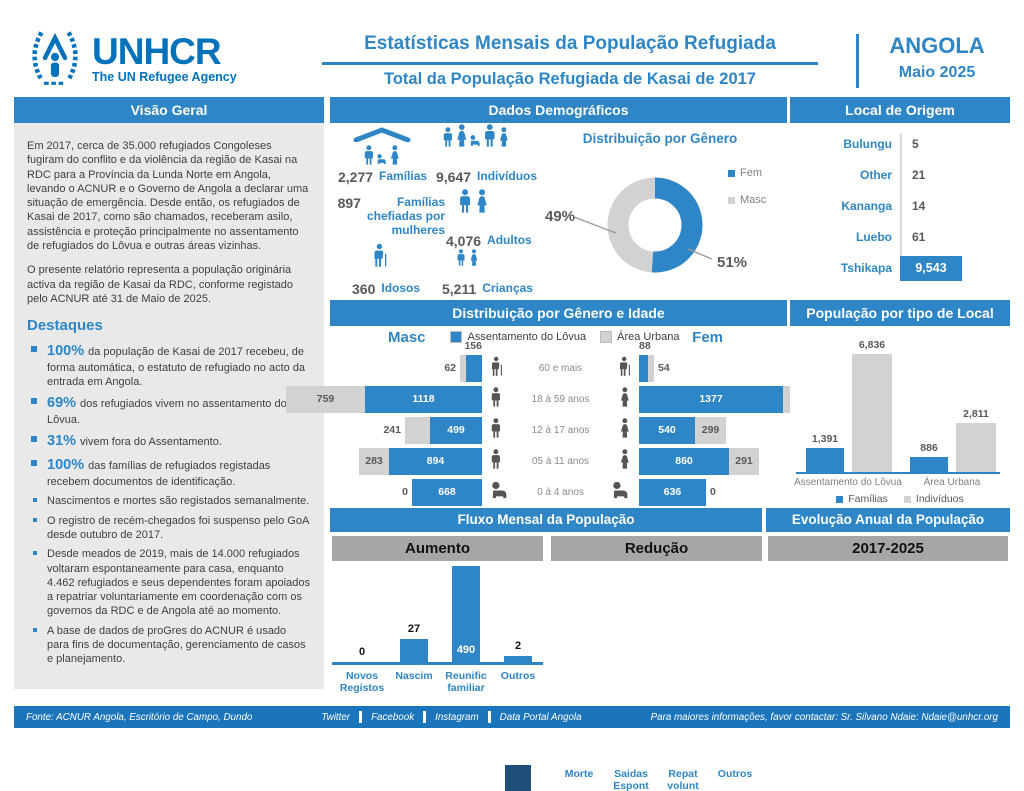  I want to click on origin-row-label: Other, so click(875, 175).